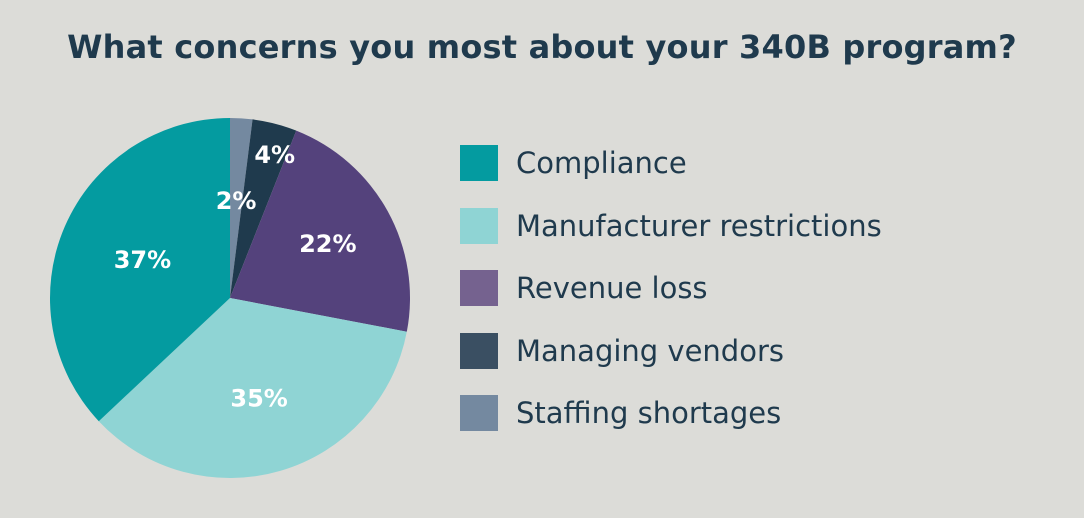 The height and width of the screenshot is (518, 1084). What do you see at coordinates (142, 260) in the screenshot?
I see `pie-label-compliance: 37%` at bounding box center [142, 260].